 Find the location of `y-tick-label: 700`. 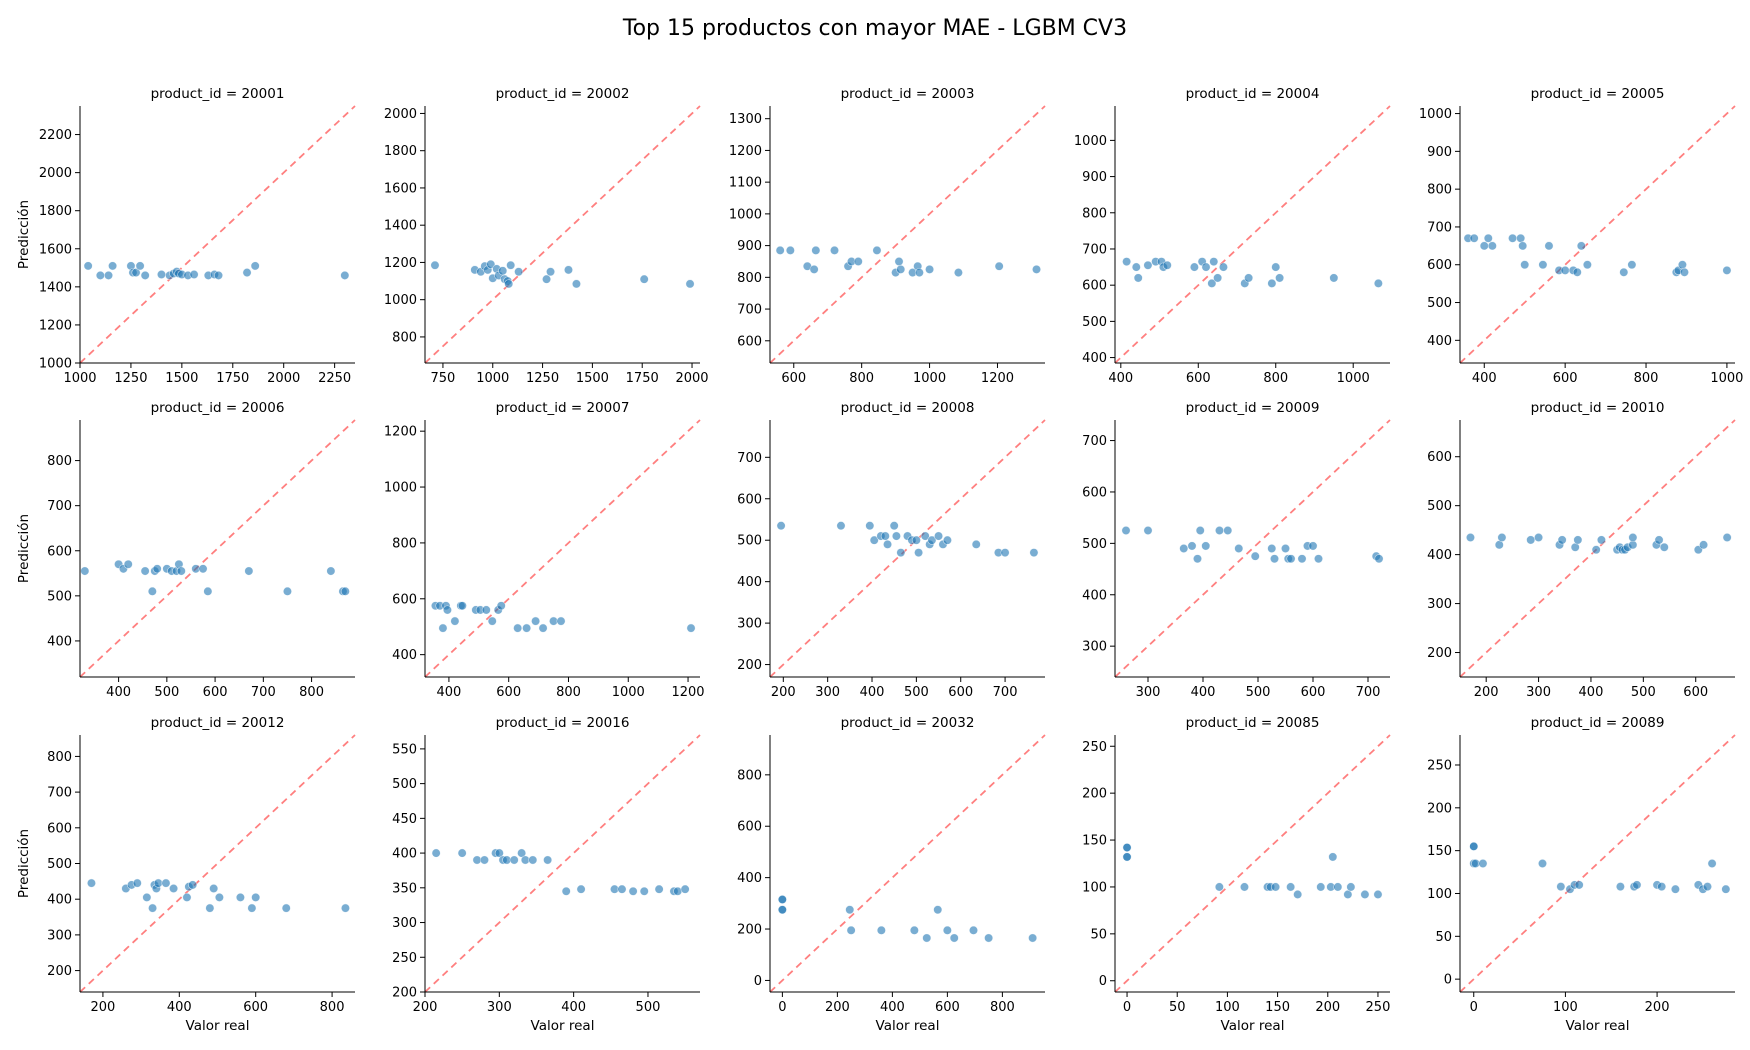

y-tick-label: 700 is located at coordinates (1439, 227).